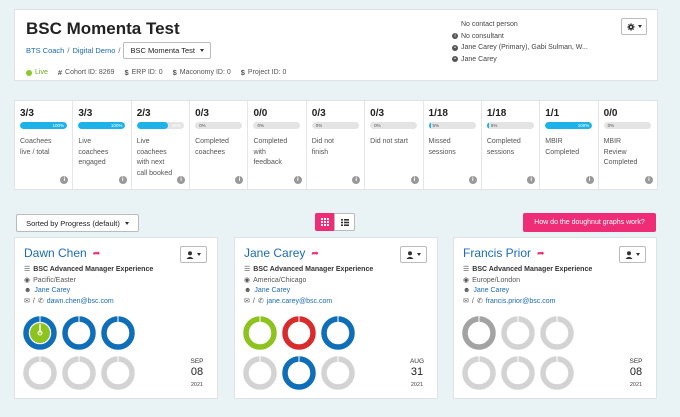 This screenshot has height=417, width=680. What do you see at coordinates (275, 253) in the screenshot?
I see `coach-name-link: Jane Carey` at bounding box center [275, 253].